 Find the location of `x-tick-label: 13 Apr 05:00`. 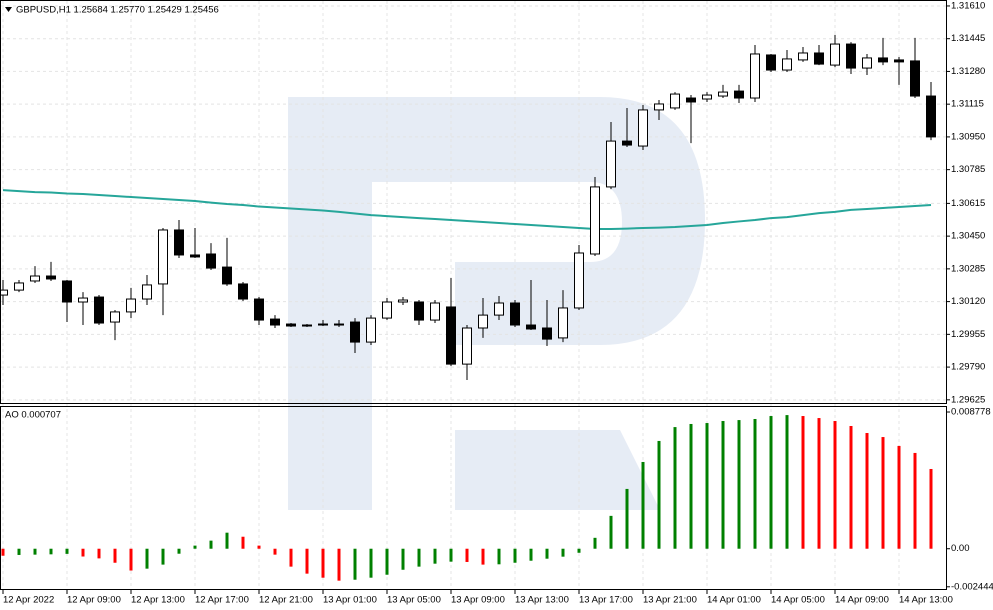

x-tick-label: 13 Apr 05:00 is located at coordinates (414, 600).